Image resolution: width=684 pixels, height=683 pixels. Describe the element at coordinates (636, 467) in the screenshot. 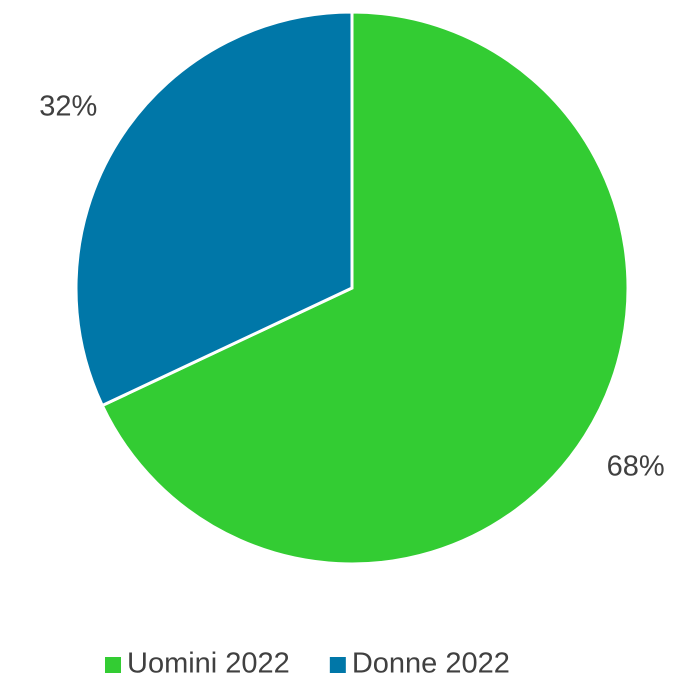

I see `data-label: 68%` at that location.